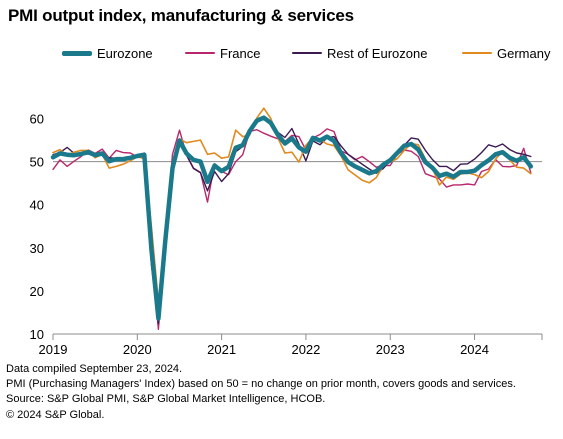 This screenshot has width=563, height=439. Describe the element at coordinates (240, 53) in the screenshot. I see `legend-label: France` at that location.